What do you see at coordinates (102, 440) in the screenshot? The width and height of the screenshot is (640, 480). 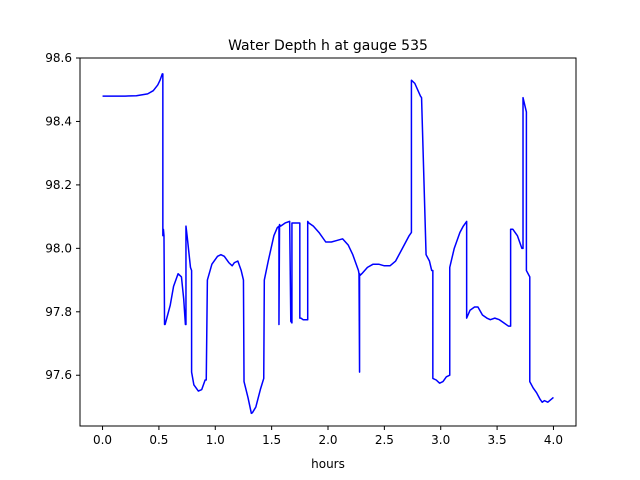 I see `x-tick-label: 0.0` at bounding box center [102, 440].